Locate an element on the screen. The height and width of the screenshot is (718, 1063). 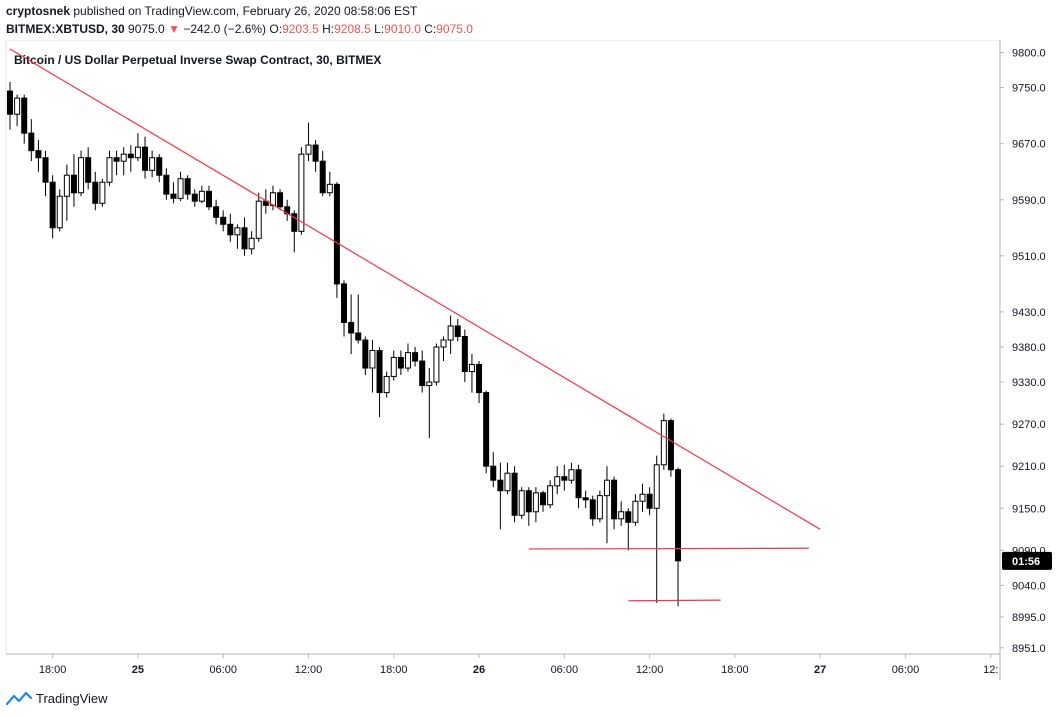
price-tick-label: 9510.0 is located at coordinates (1029, 257).